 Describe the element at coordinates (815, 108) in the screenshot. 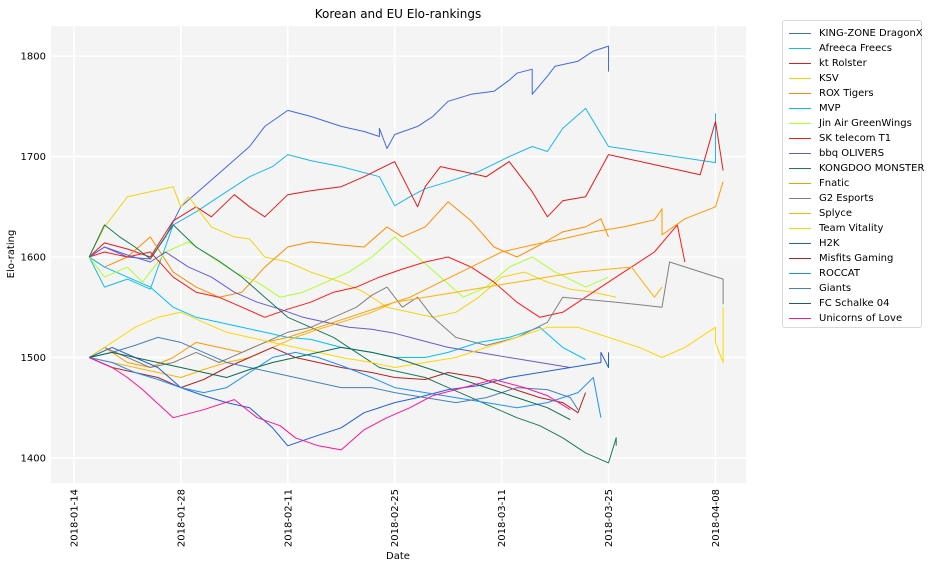

I see `legend-item: MVP` at that location.